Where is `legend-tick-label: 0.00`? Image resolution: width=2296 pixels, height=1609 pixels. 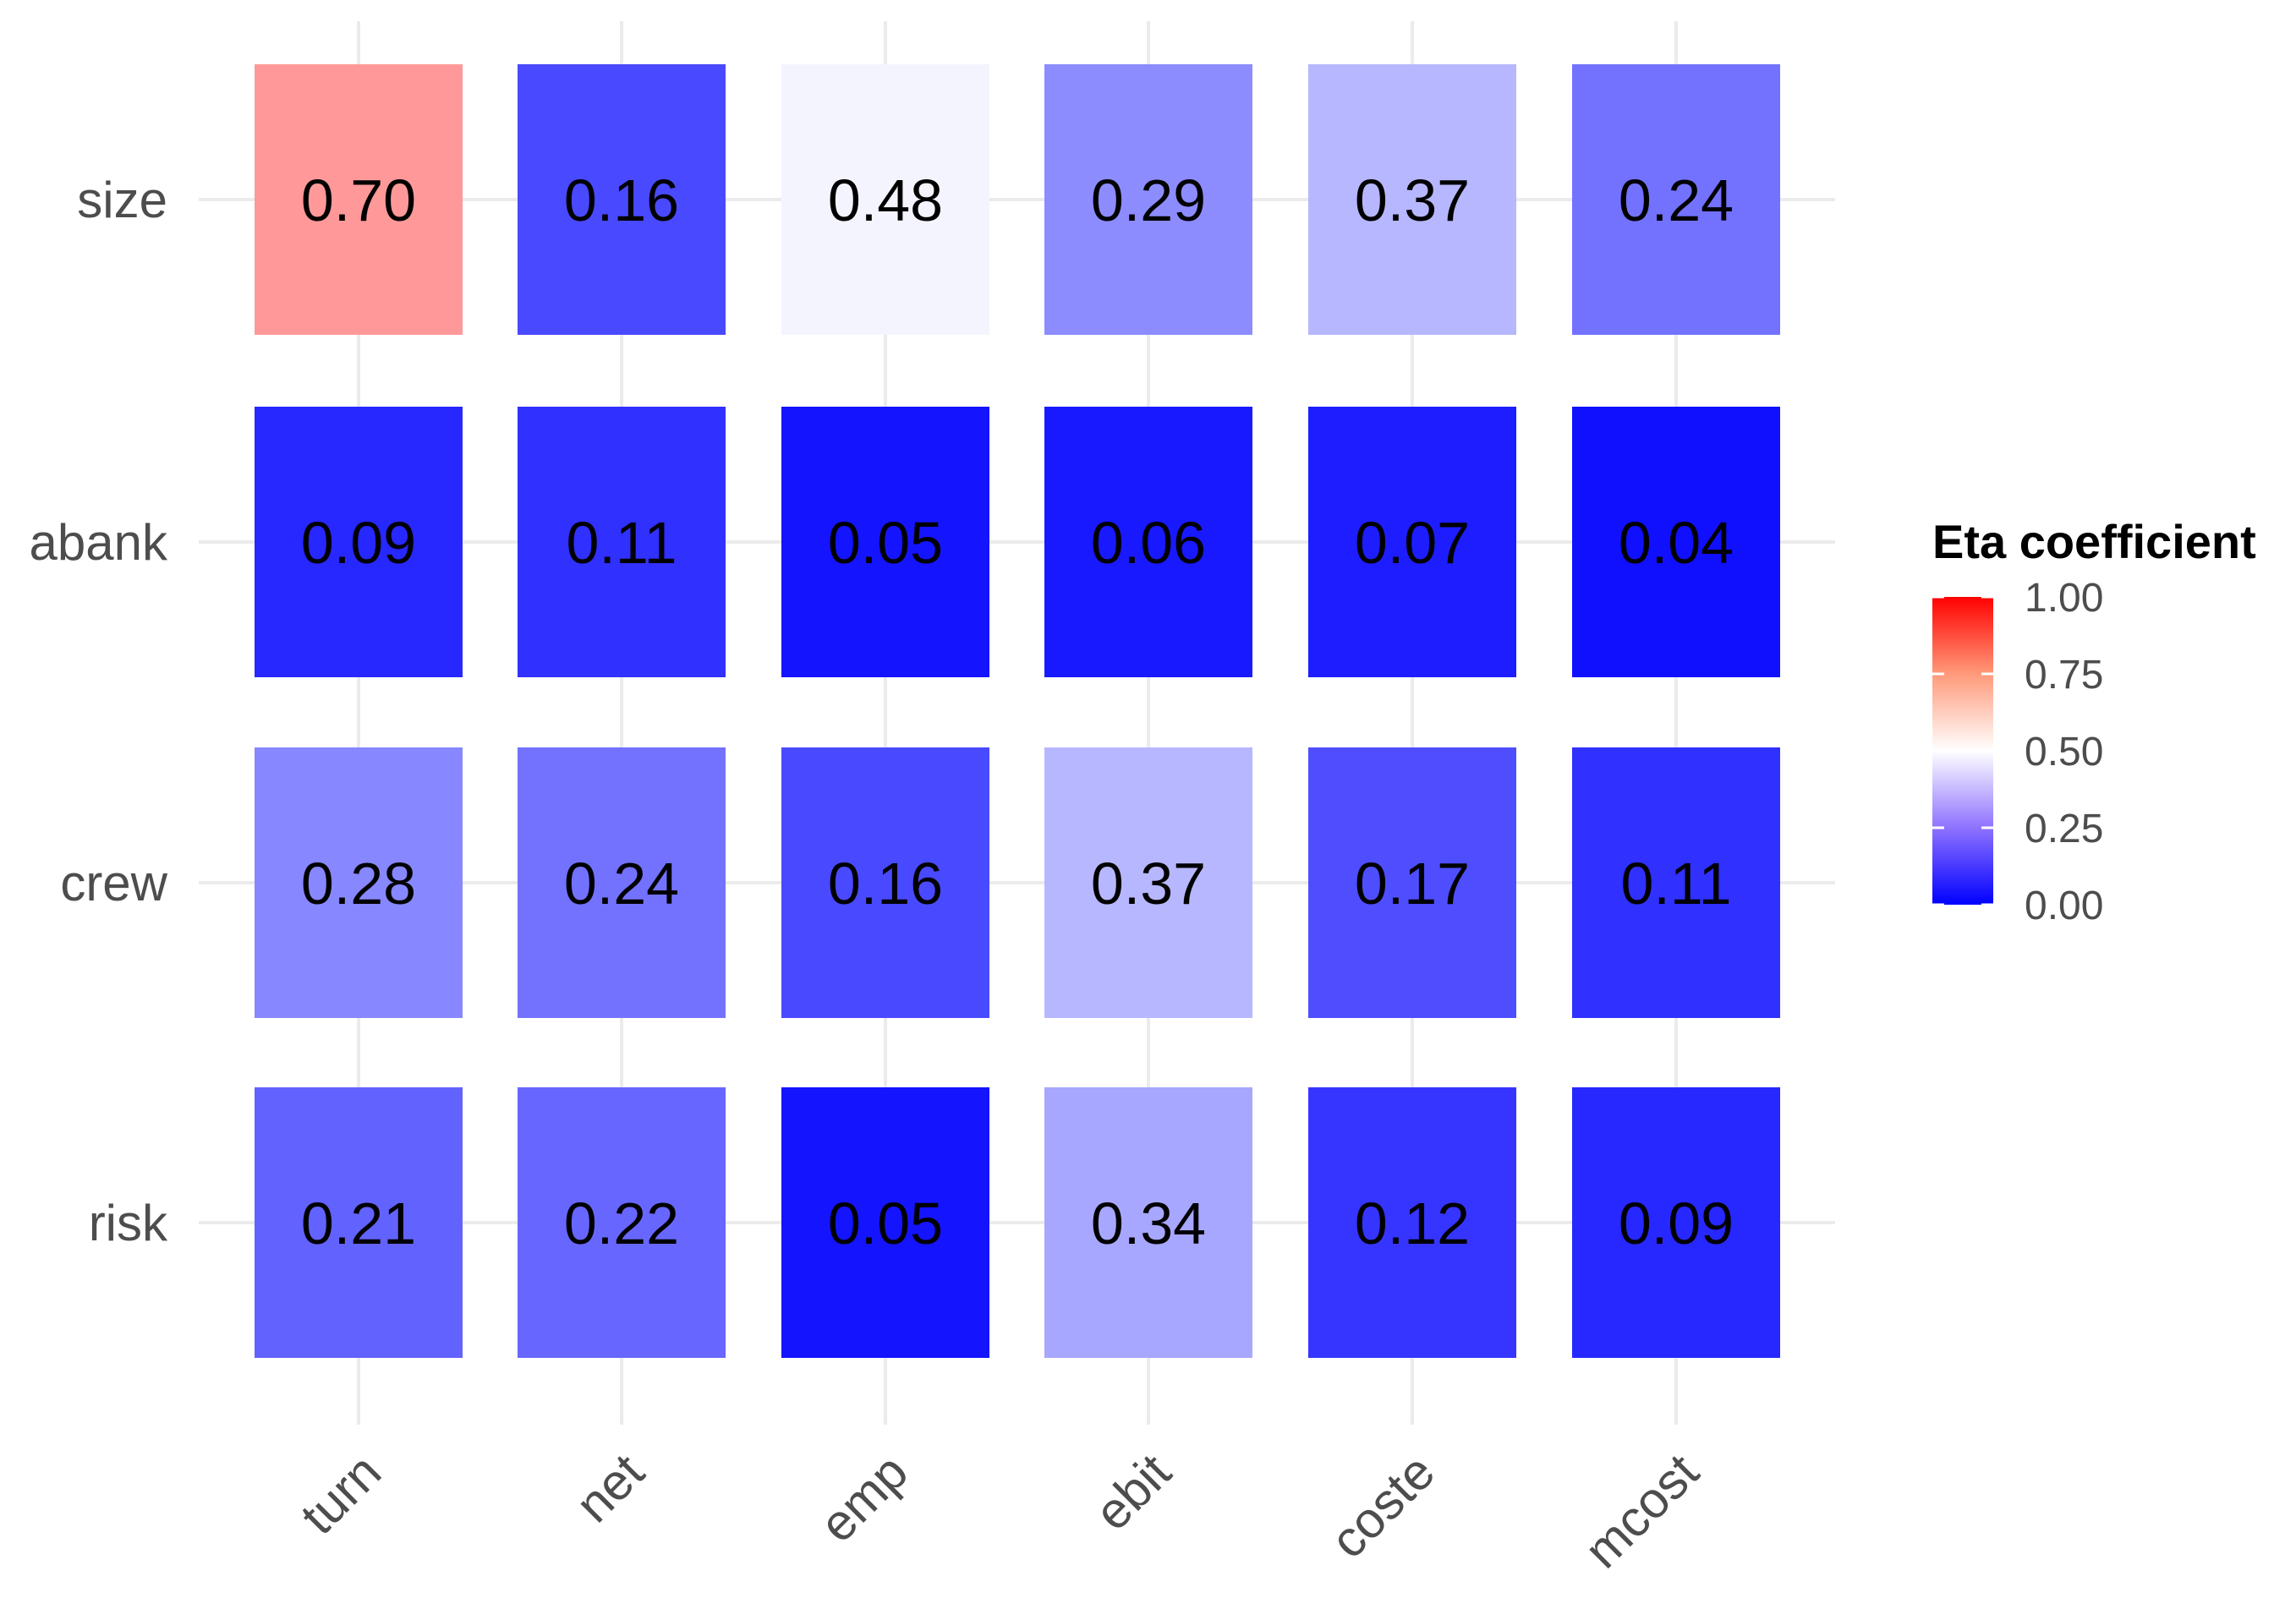 legend-tick-label: 0.00 is located at coordinates (2064, 906).